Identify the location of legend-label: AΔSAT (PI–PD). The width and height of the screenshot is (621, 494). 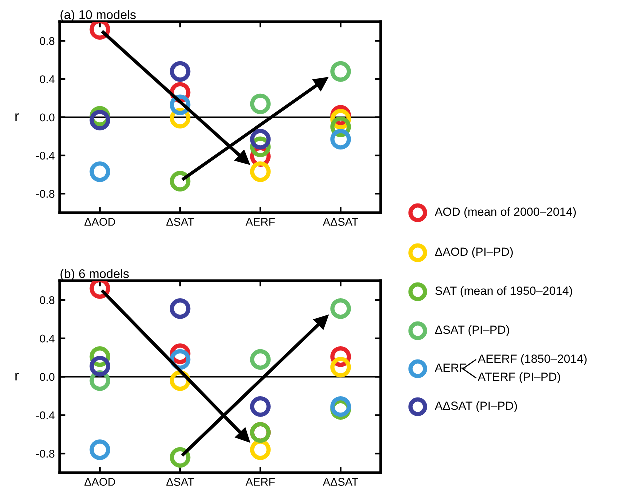
(476, 406).